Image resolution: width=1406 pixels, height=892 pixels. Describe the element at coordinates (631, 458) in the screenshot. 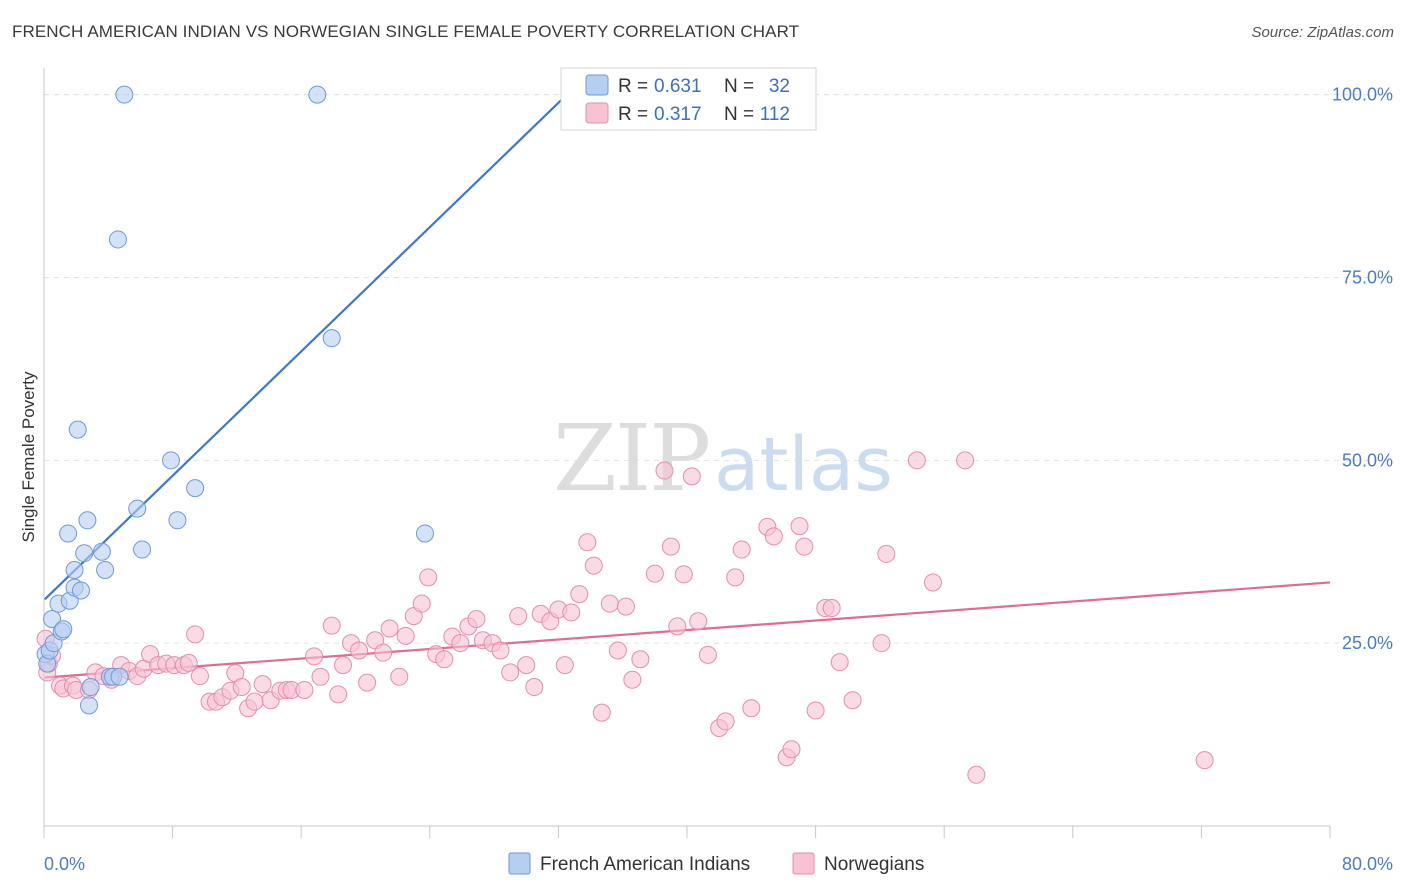

I see `watermark-zip: ZIP` at that location.